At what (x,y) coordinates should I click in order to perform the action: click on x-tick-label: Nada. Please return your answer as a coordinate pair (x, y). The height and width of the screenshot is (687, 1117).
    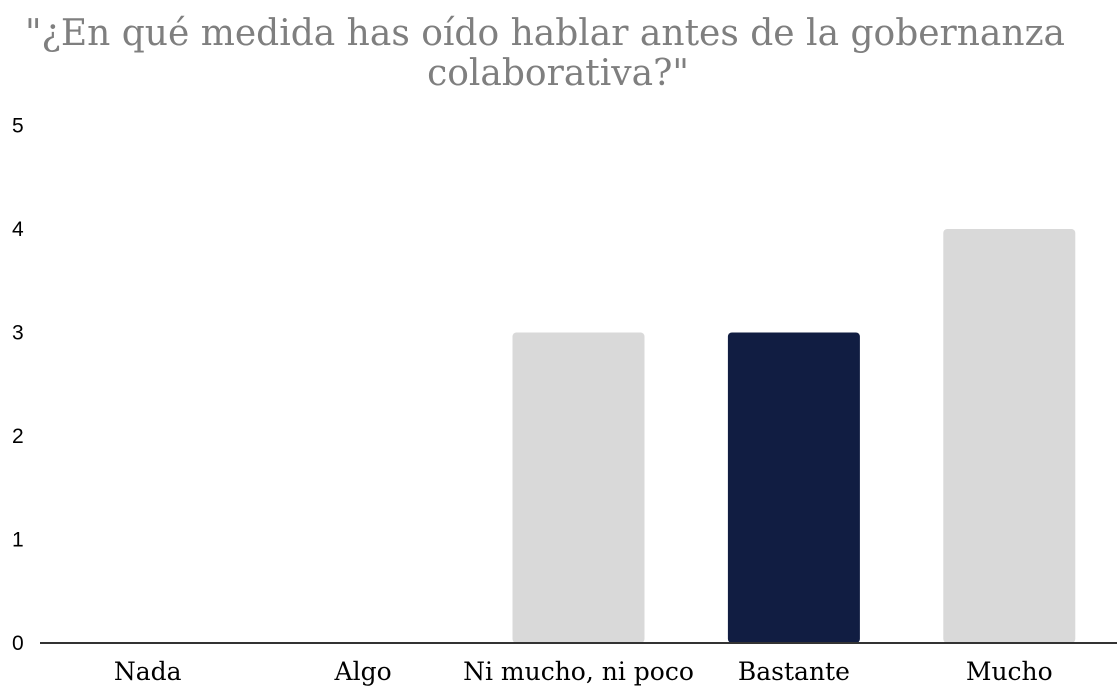
    Looking at the image, I should click on (148, 671).